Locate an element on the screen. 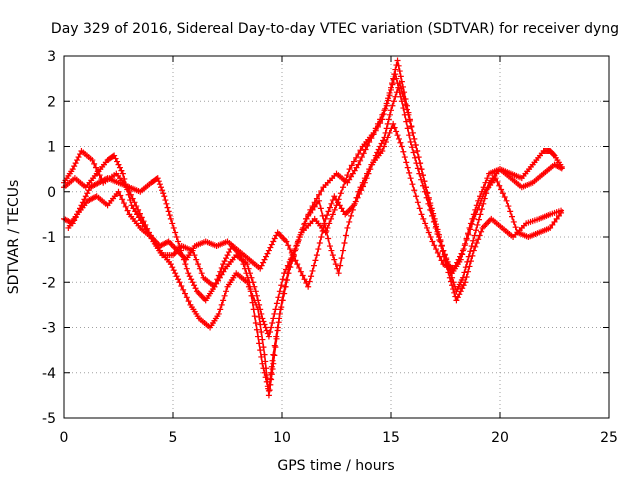 The image size is (640, 480). y-tick-label: 1 is located at coordinates (51, 148).